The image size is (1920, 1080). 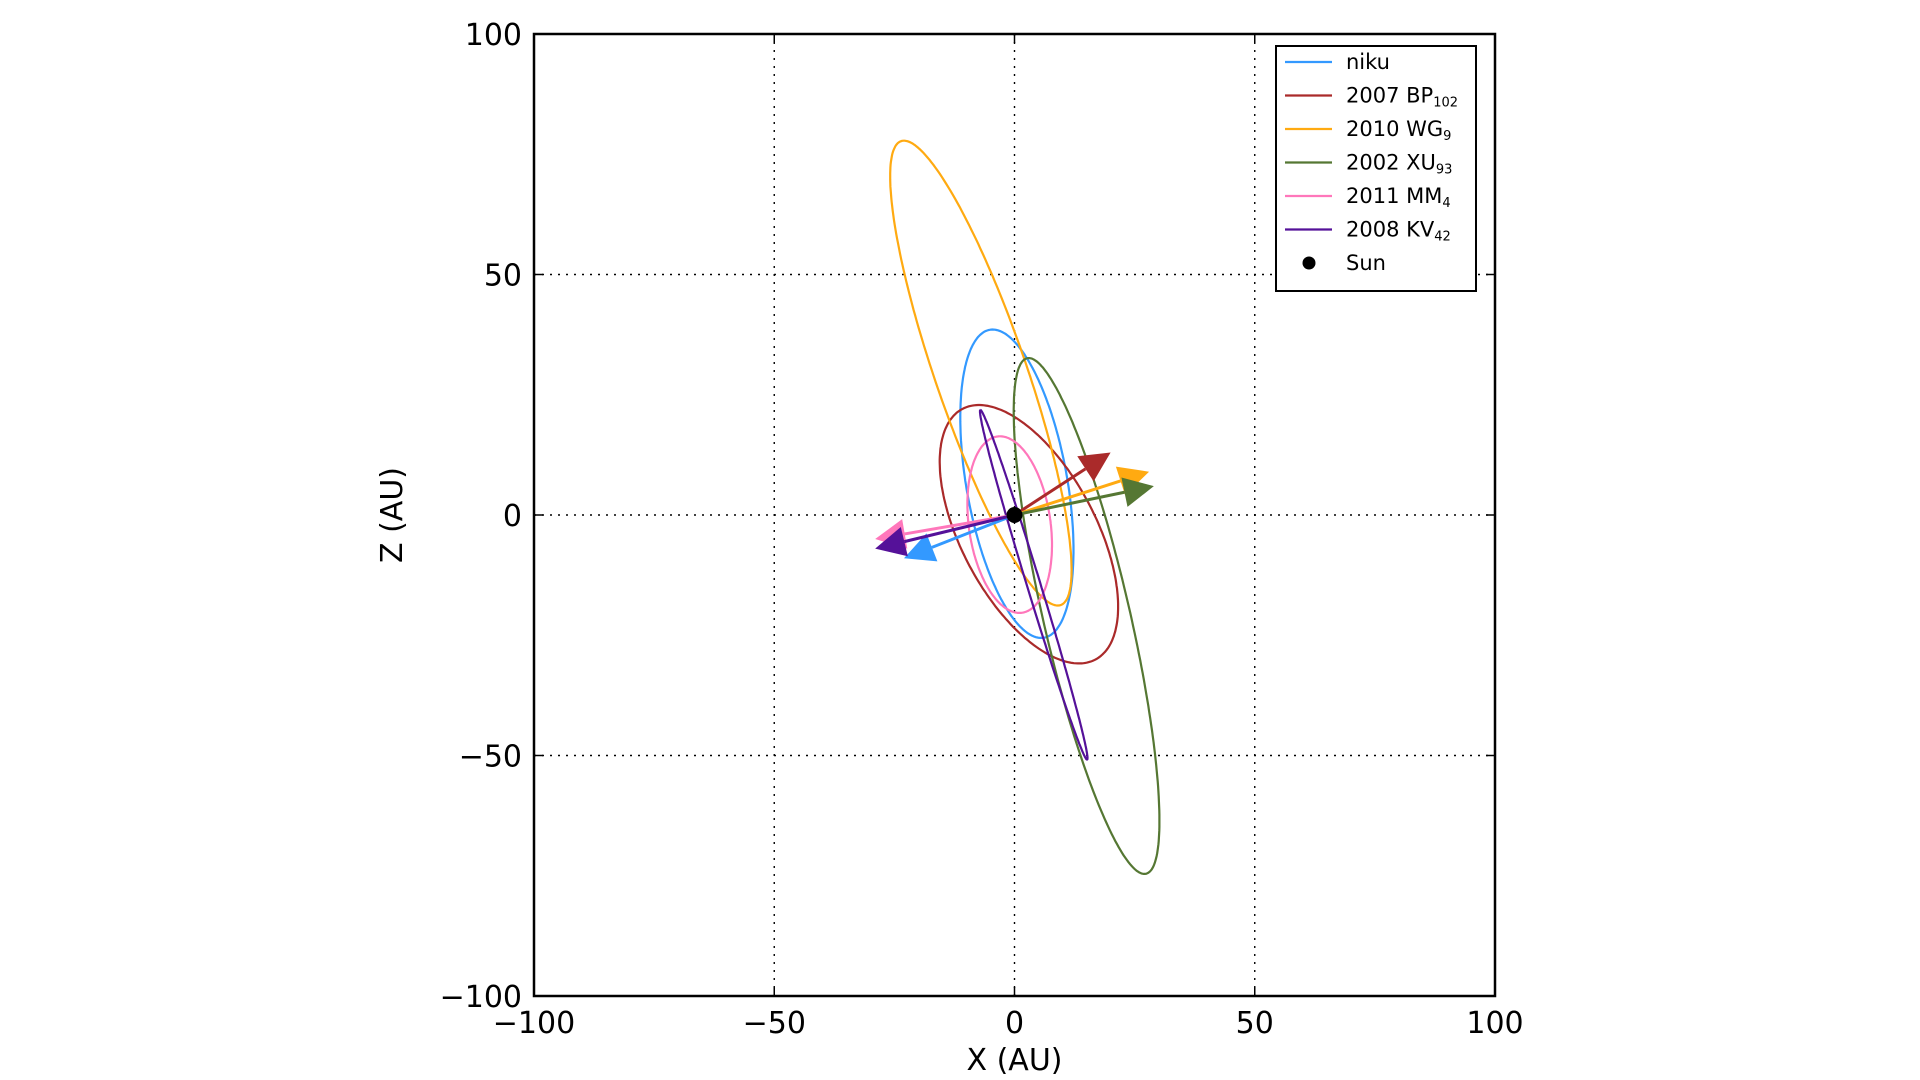 I want to click on y-tick-label: 0, so click(x=512, y=516).